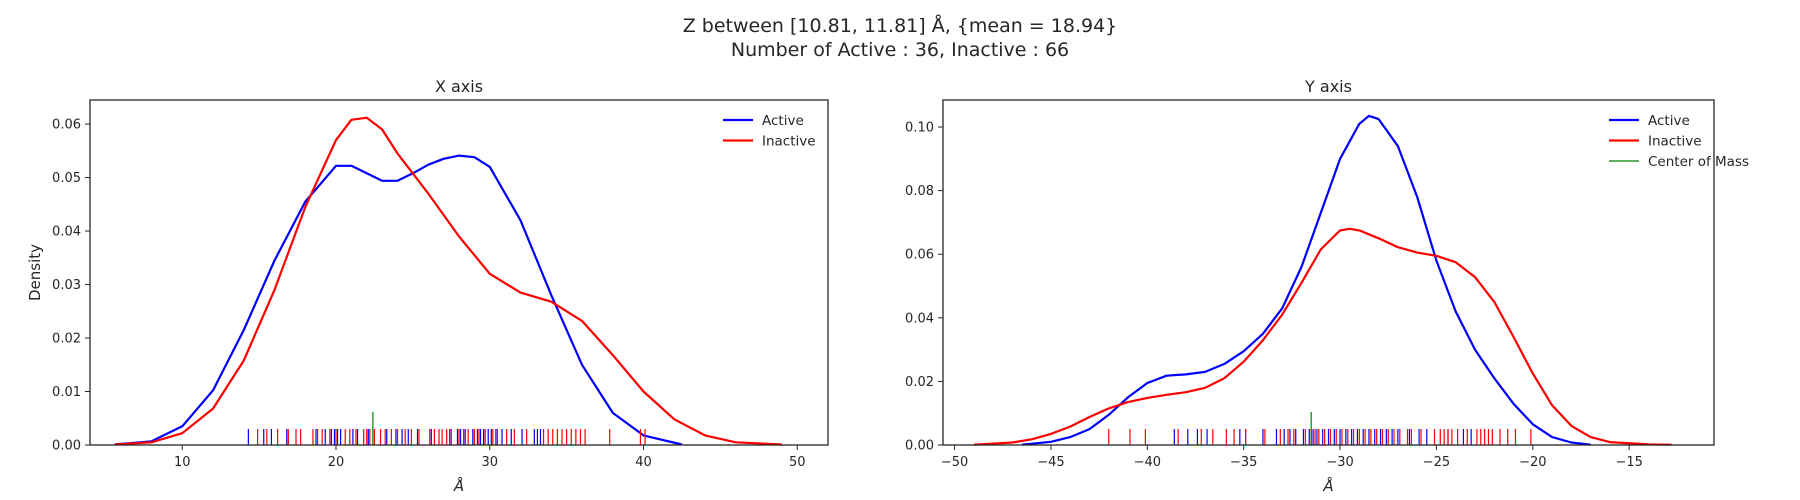 The height and width of the screenshot is (500, 1800). I want to click on x-panel-x-tick-label: 50, so click(797, 462).